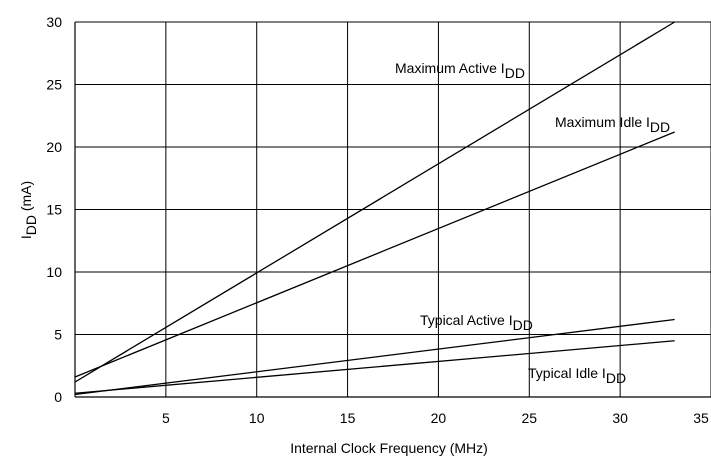 This screenshot has width=711, height=465. What do you see at coordinates (460, 70) in the screenshot?
I see `series-label-0: Maximum Active IDD` at bounding box center [460, 70].